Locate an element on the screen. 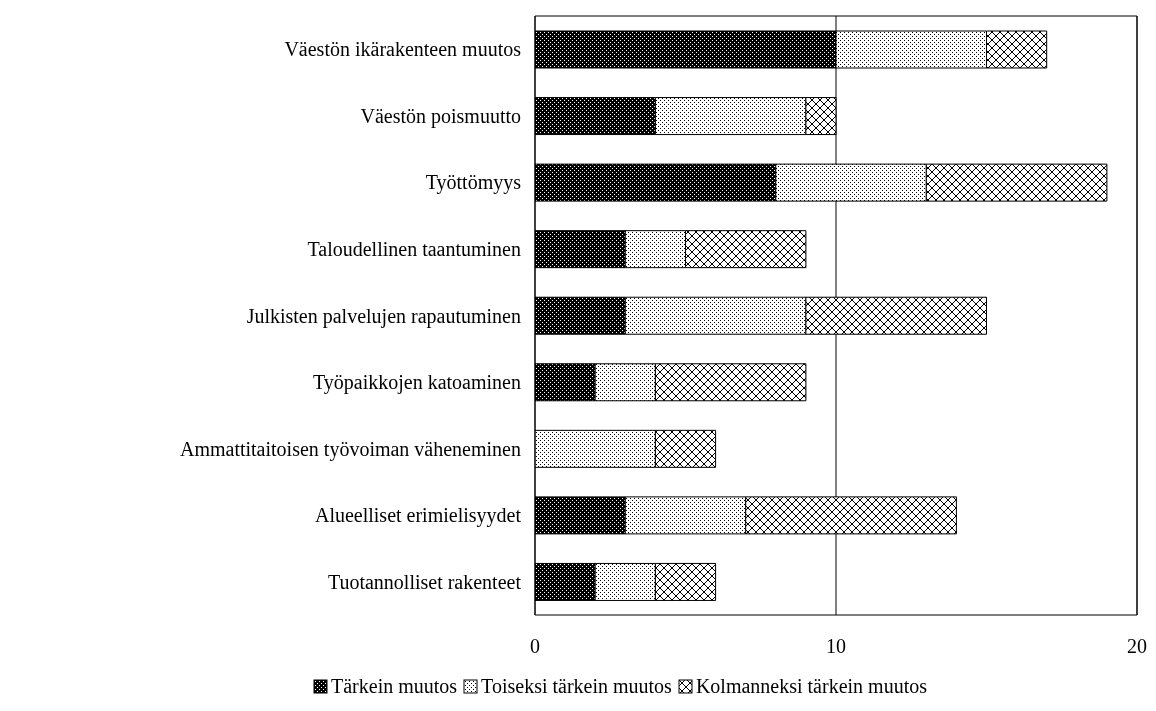 The image size is (1156, 711). y-tick-label: Ammattitaitoisen työvoiman väheneminen is located at coordinates (350, 449).